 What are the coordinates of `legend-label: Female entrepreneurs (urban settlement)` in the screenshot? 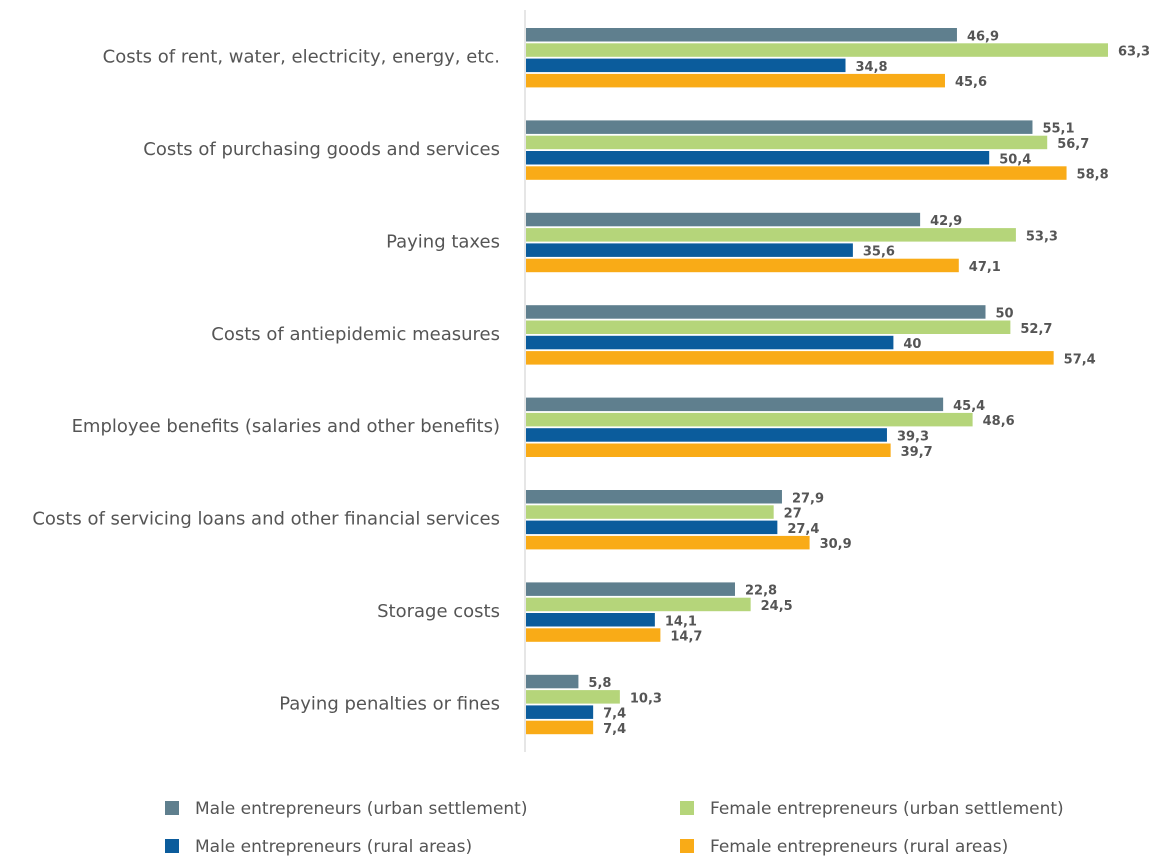 It's located at (887, 809).